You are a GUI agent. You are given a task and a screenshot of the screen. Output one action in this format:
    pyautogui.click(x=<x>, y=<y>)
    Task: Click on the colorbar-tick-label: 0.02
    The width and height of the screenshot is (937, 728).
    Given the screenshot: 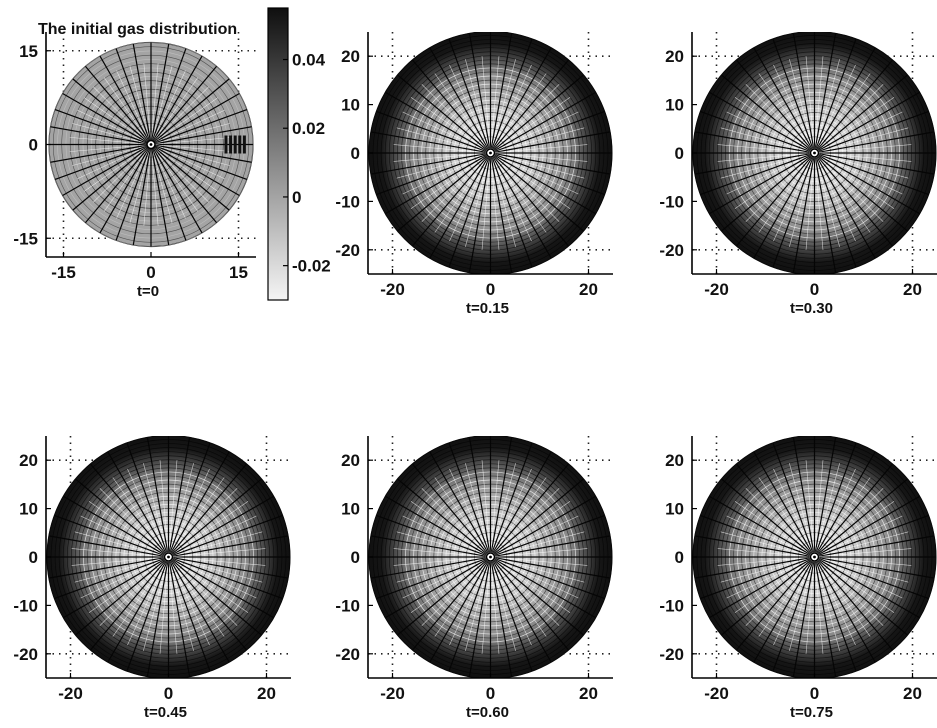 What is the action you would take?
    pyautogui.click(x=308, y=128)
    